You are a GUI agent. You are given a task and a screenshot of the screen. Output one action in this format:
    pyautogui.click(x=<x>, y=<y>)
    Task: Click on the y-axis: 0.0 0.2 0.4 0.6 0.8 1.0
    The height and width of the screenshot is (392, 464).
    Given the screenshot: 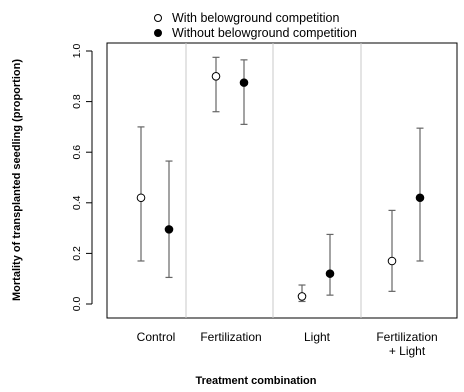 What is the action you would take?
    pyautogui.click(x=82, y=178)
    